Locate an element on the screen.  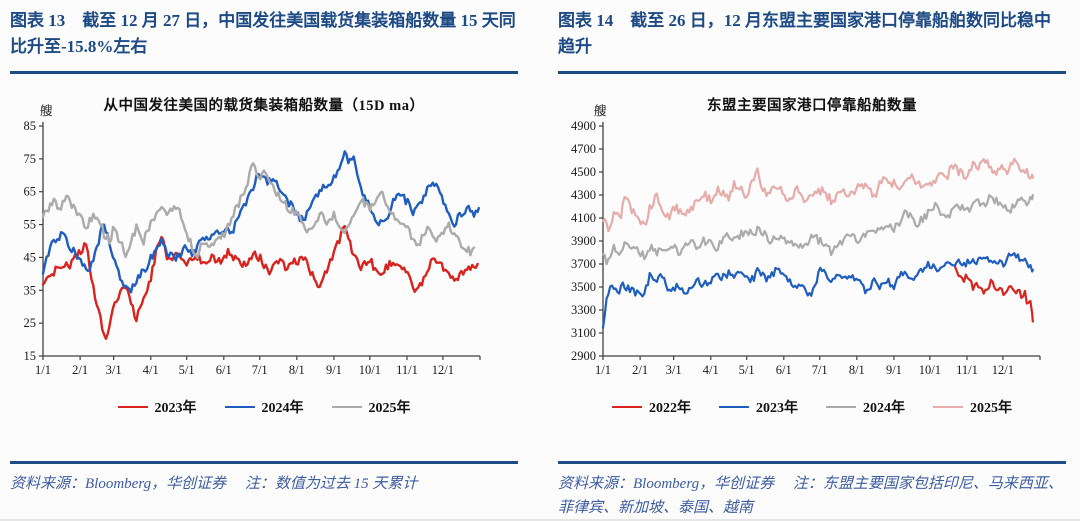
chart-legend: 2022年 2023年 2024年 2025年 is located at coordinates (812, 407).